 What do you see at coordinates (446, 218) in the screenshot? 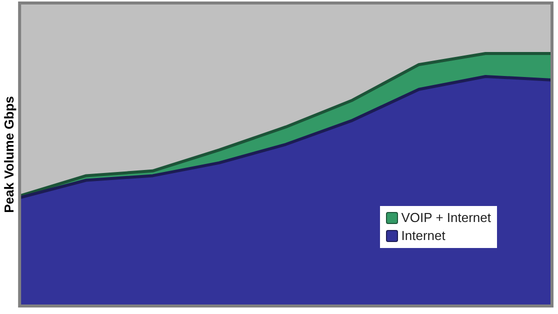
I see `legend-label: VOIP + Internet` at bounding box center [446, 218].